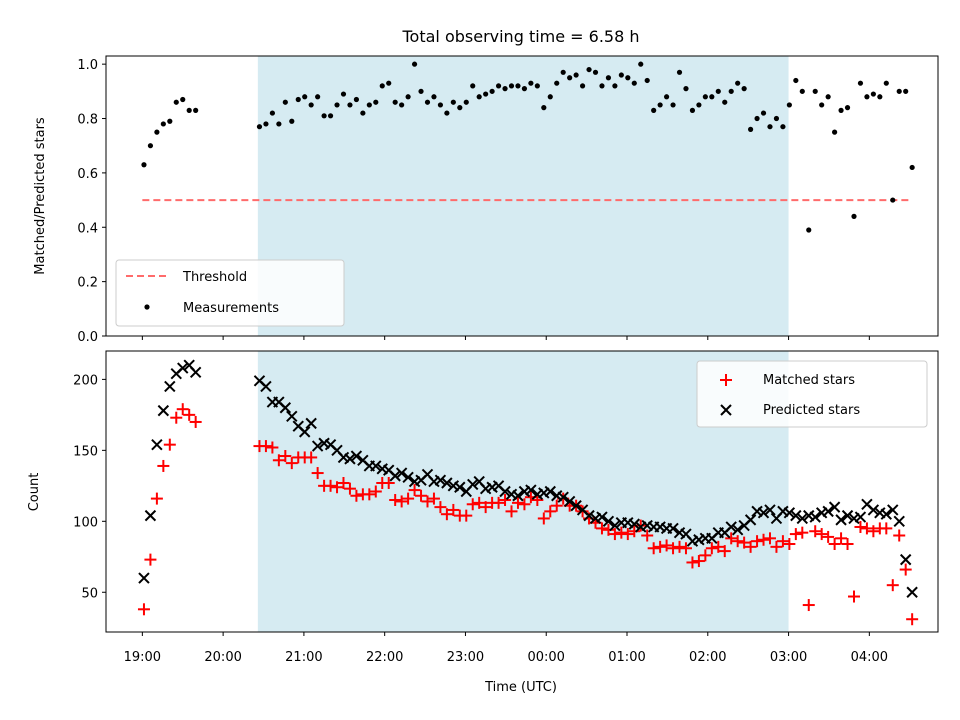 The height and width of the screenshot is (720, 960). I want to click on threshold-legend-label: Threshold, so click(214, 277).